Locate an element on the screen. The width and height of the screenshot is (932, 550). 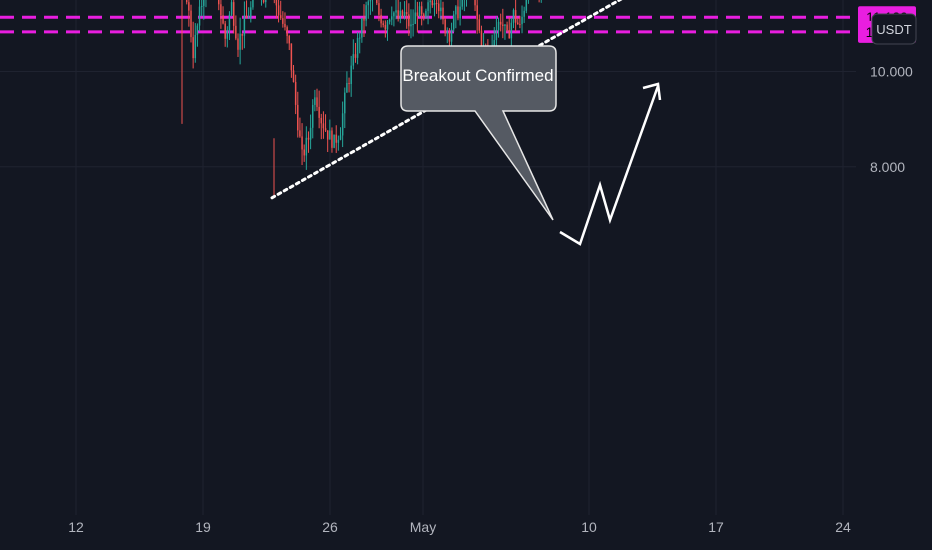
annotation-callout: Breakout Confirmed is located at coordinates (478, 133).